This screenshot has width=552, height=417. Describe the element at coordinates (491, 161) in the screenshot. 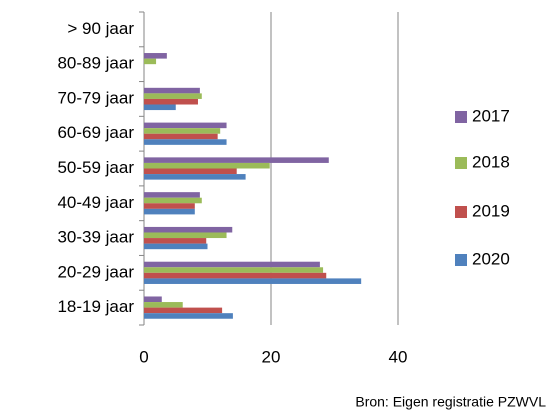

I see `legend-label: 2018` at that location.